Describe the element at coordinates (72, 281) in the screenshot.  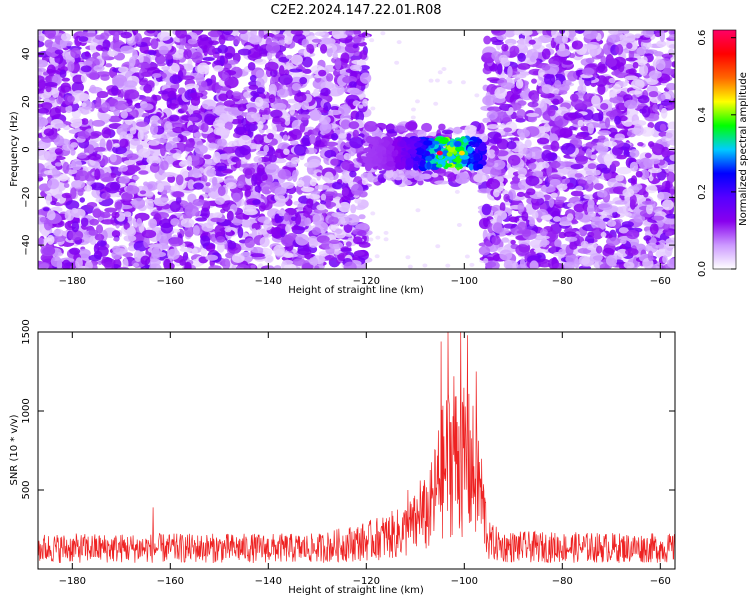
I see `x-tick-label: −180` at that location.